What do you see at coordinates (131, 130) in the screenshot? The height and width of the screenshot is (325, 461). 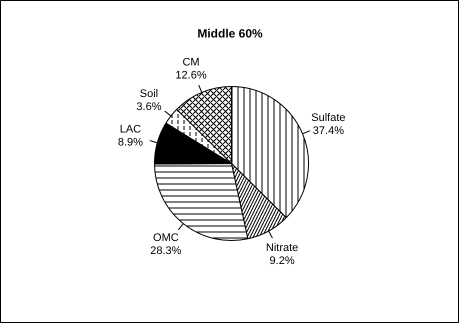 I see `slice-label: LAC` at bounding box center [131, 130].